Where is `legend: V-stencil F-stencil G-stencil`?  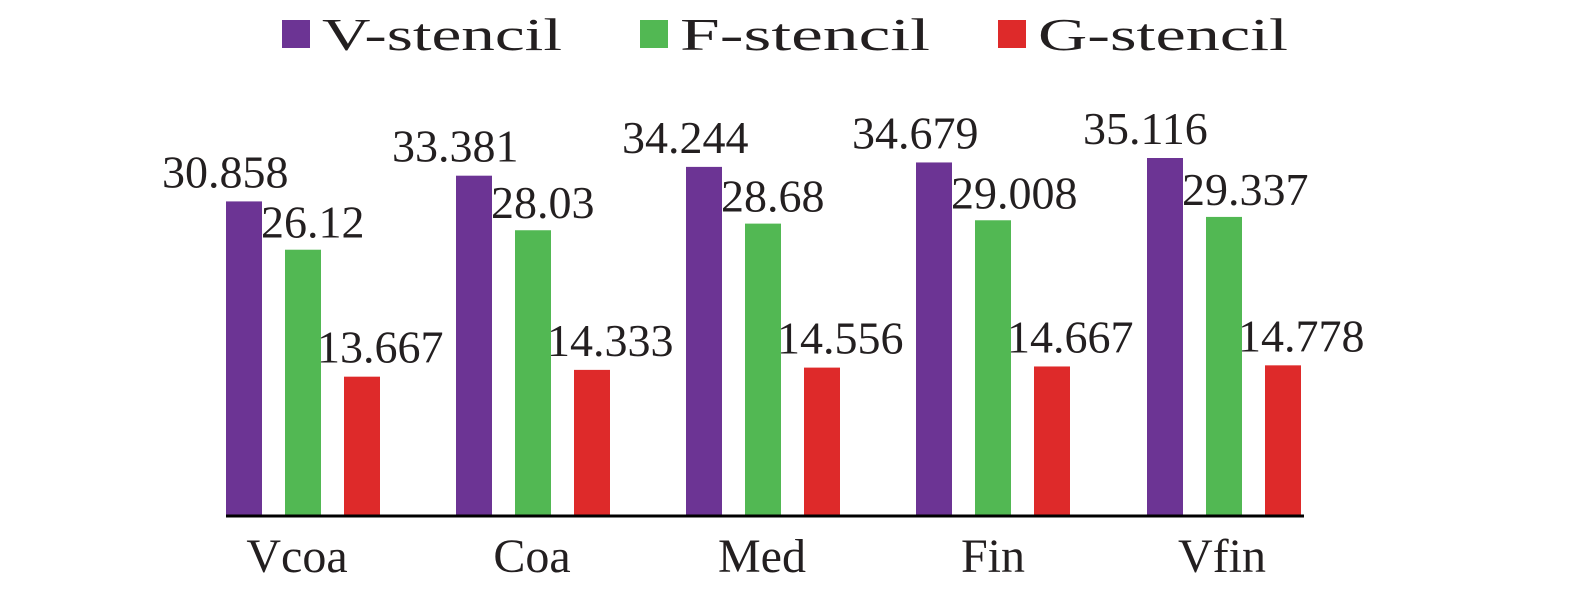 legend: V-stencil F-stencil G-stencil is located at coordinates (785, 34).